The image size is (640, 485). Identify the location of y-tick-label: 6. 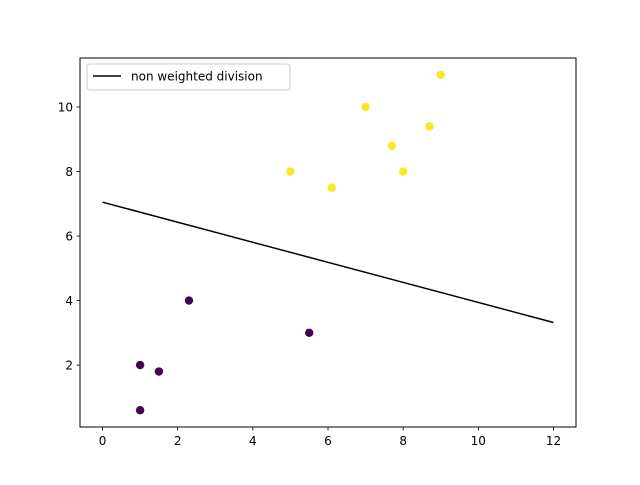
(69, 236).